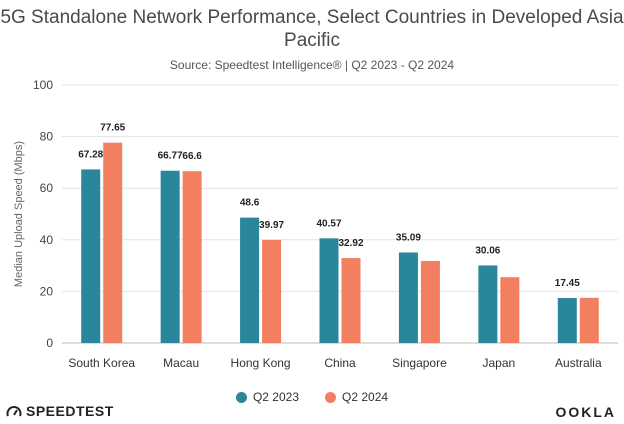 The image size is (624, 424). I want to click on y-tick-label: 80, so click(47, 137).